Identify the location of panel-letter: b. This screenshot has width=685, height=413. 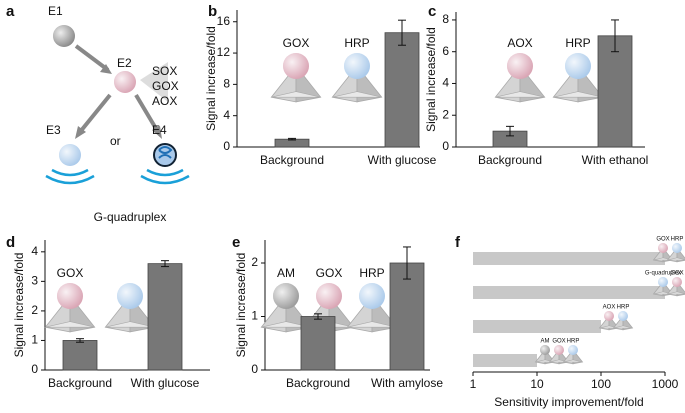
(212, 11).